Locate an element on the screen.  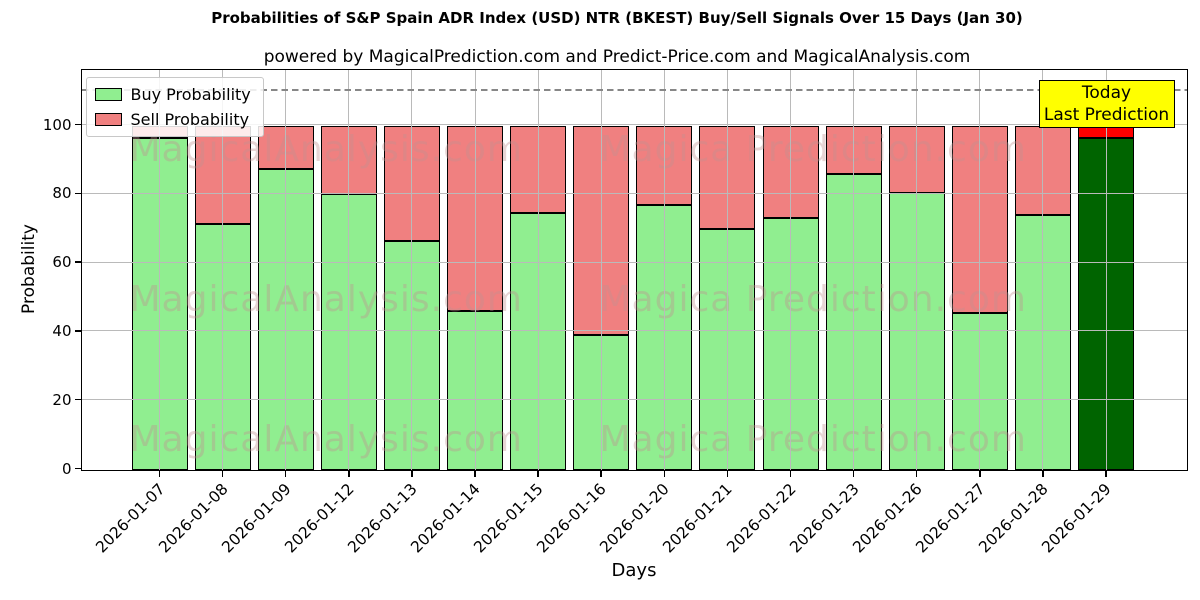
today-annotation-line1: Today is located at coordinates (1106, 92).